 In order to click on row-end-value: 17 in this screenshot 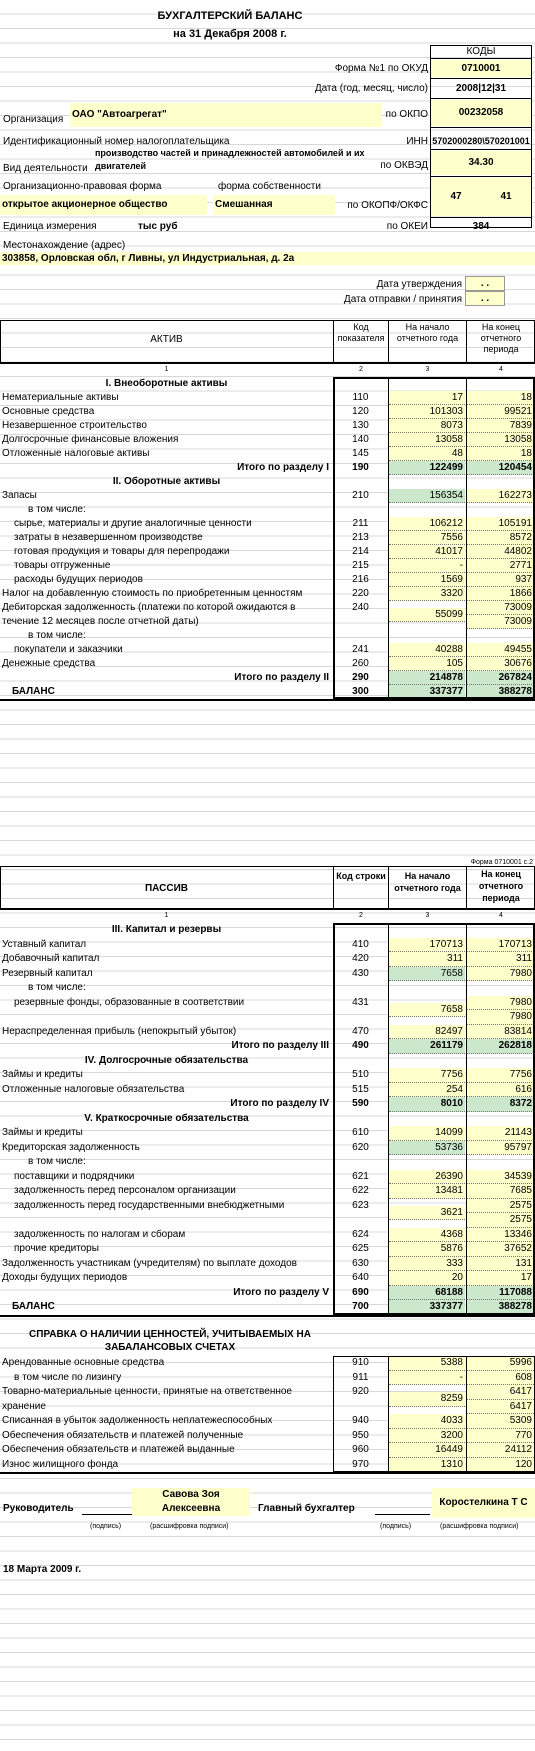, I will do `click(500, 1278)`.